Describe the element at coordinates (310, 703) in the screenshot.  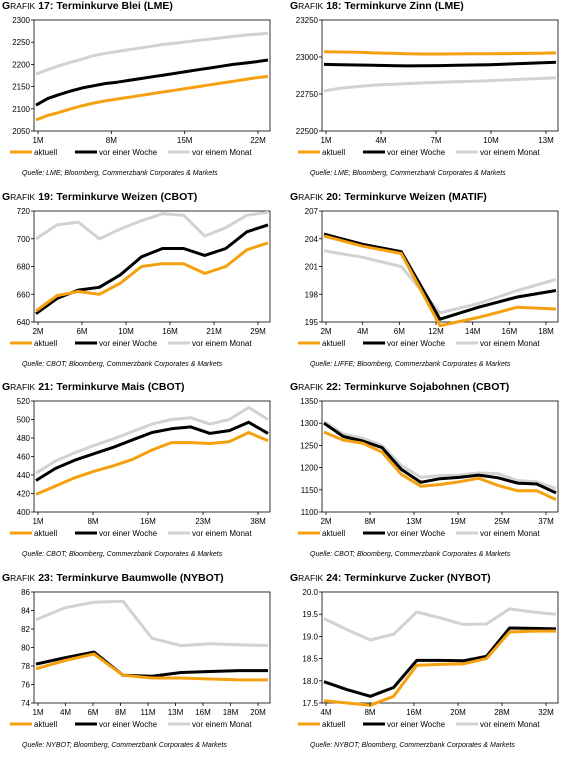
I see `y-tick-label: 17.5` at that location.